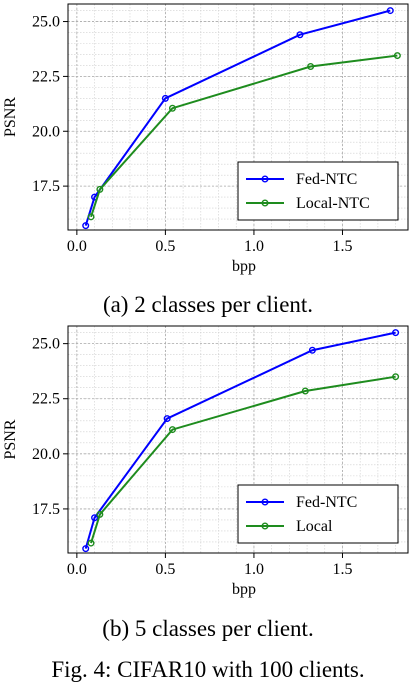 The image size is (416, 683). Describe the element at coordinates (208, 628) in the screenshot. I see `caption-b: (b) 5 classes per client.` at that location.